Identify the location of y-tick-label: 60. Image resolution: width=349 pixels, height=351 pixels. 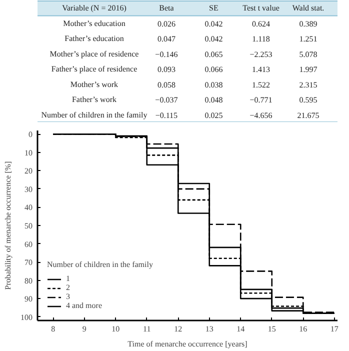
(28, 244).